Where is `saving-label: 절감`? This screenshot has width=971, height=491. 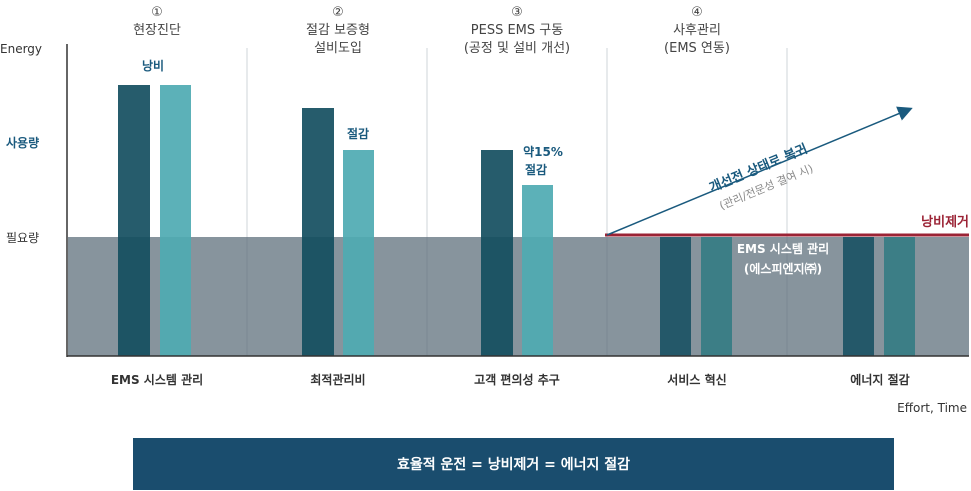 saving-label: 절감 is located at coordinates (358, 133).